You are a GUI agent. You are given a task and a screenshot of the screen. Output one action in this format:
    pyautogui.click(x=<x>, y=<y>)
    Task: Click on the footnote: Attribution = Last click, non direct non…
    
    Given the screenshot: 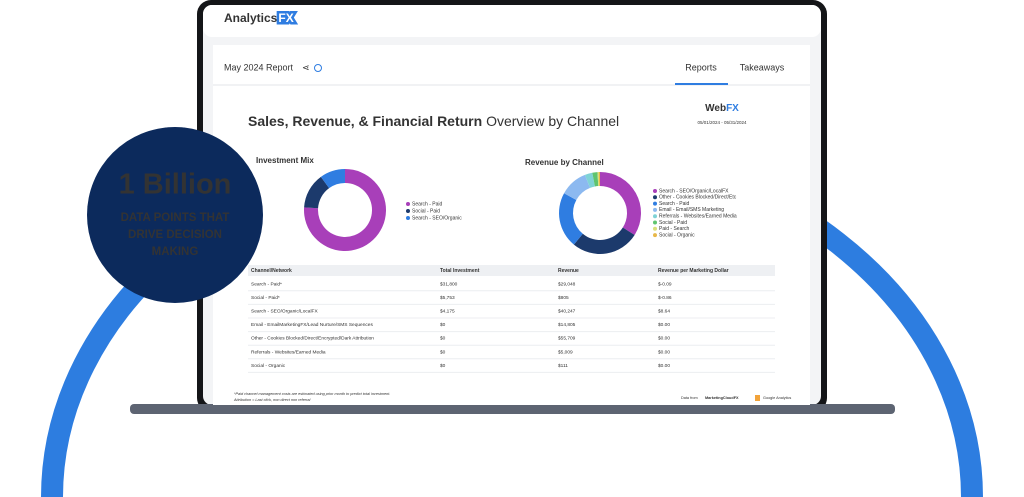 What is the action you would take?
    pyautogui.click(x=271, y=400)
    